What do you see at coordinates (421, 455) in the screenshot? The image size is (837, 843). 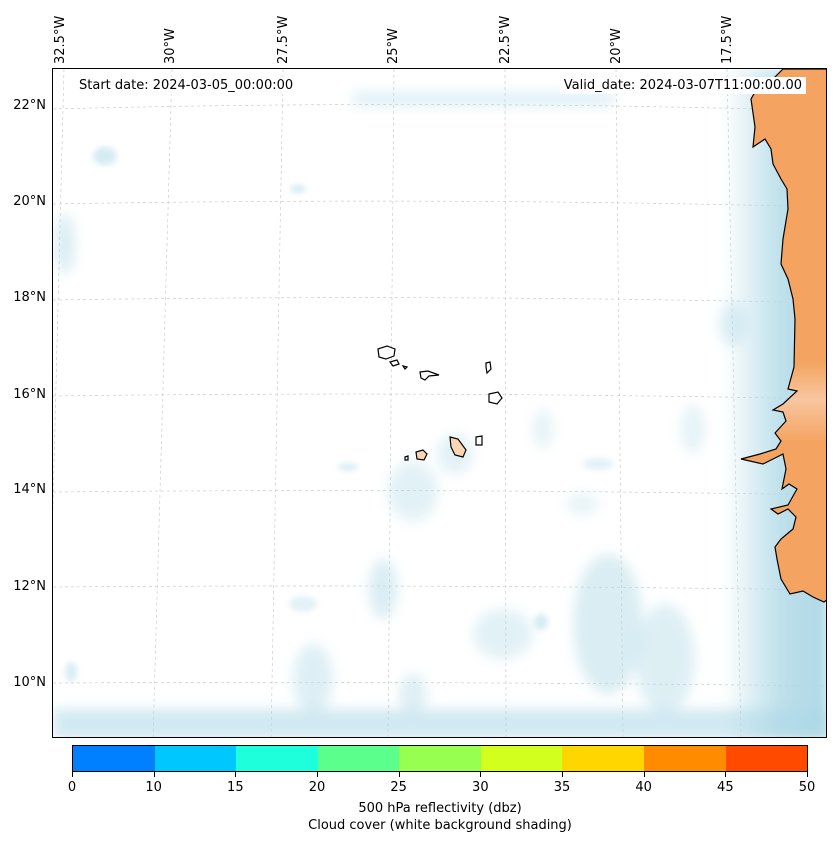 I see `island-fogo` at bounding box center [421, 455].